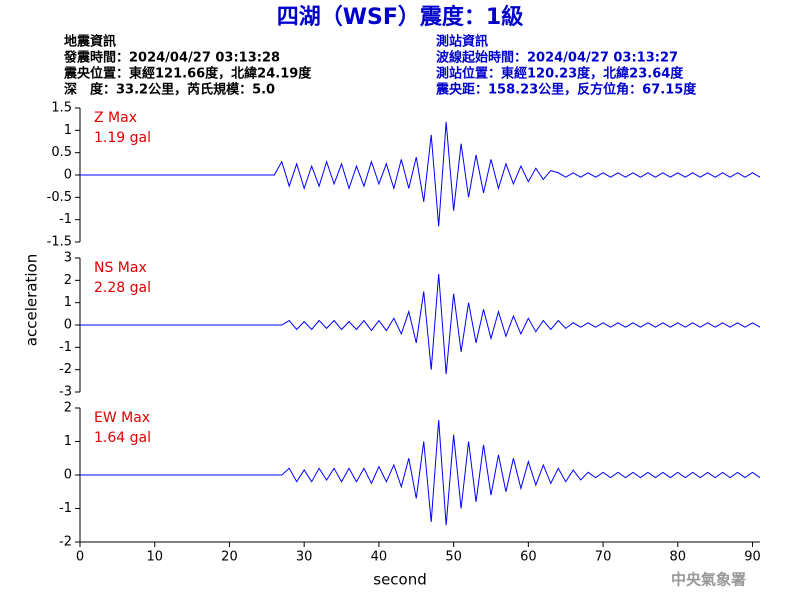 The height and width of the screenshot is (600, 800). What do you see at coordinates (400, 17) in the screenshot?
I see `chart-title: 四湖（WSF）震度：1級` at bounding box center [400, 17].